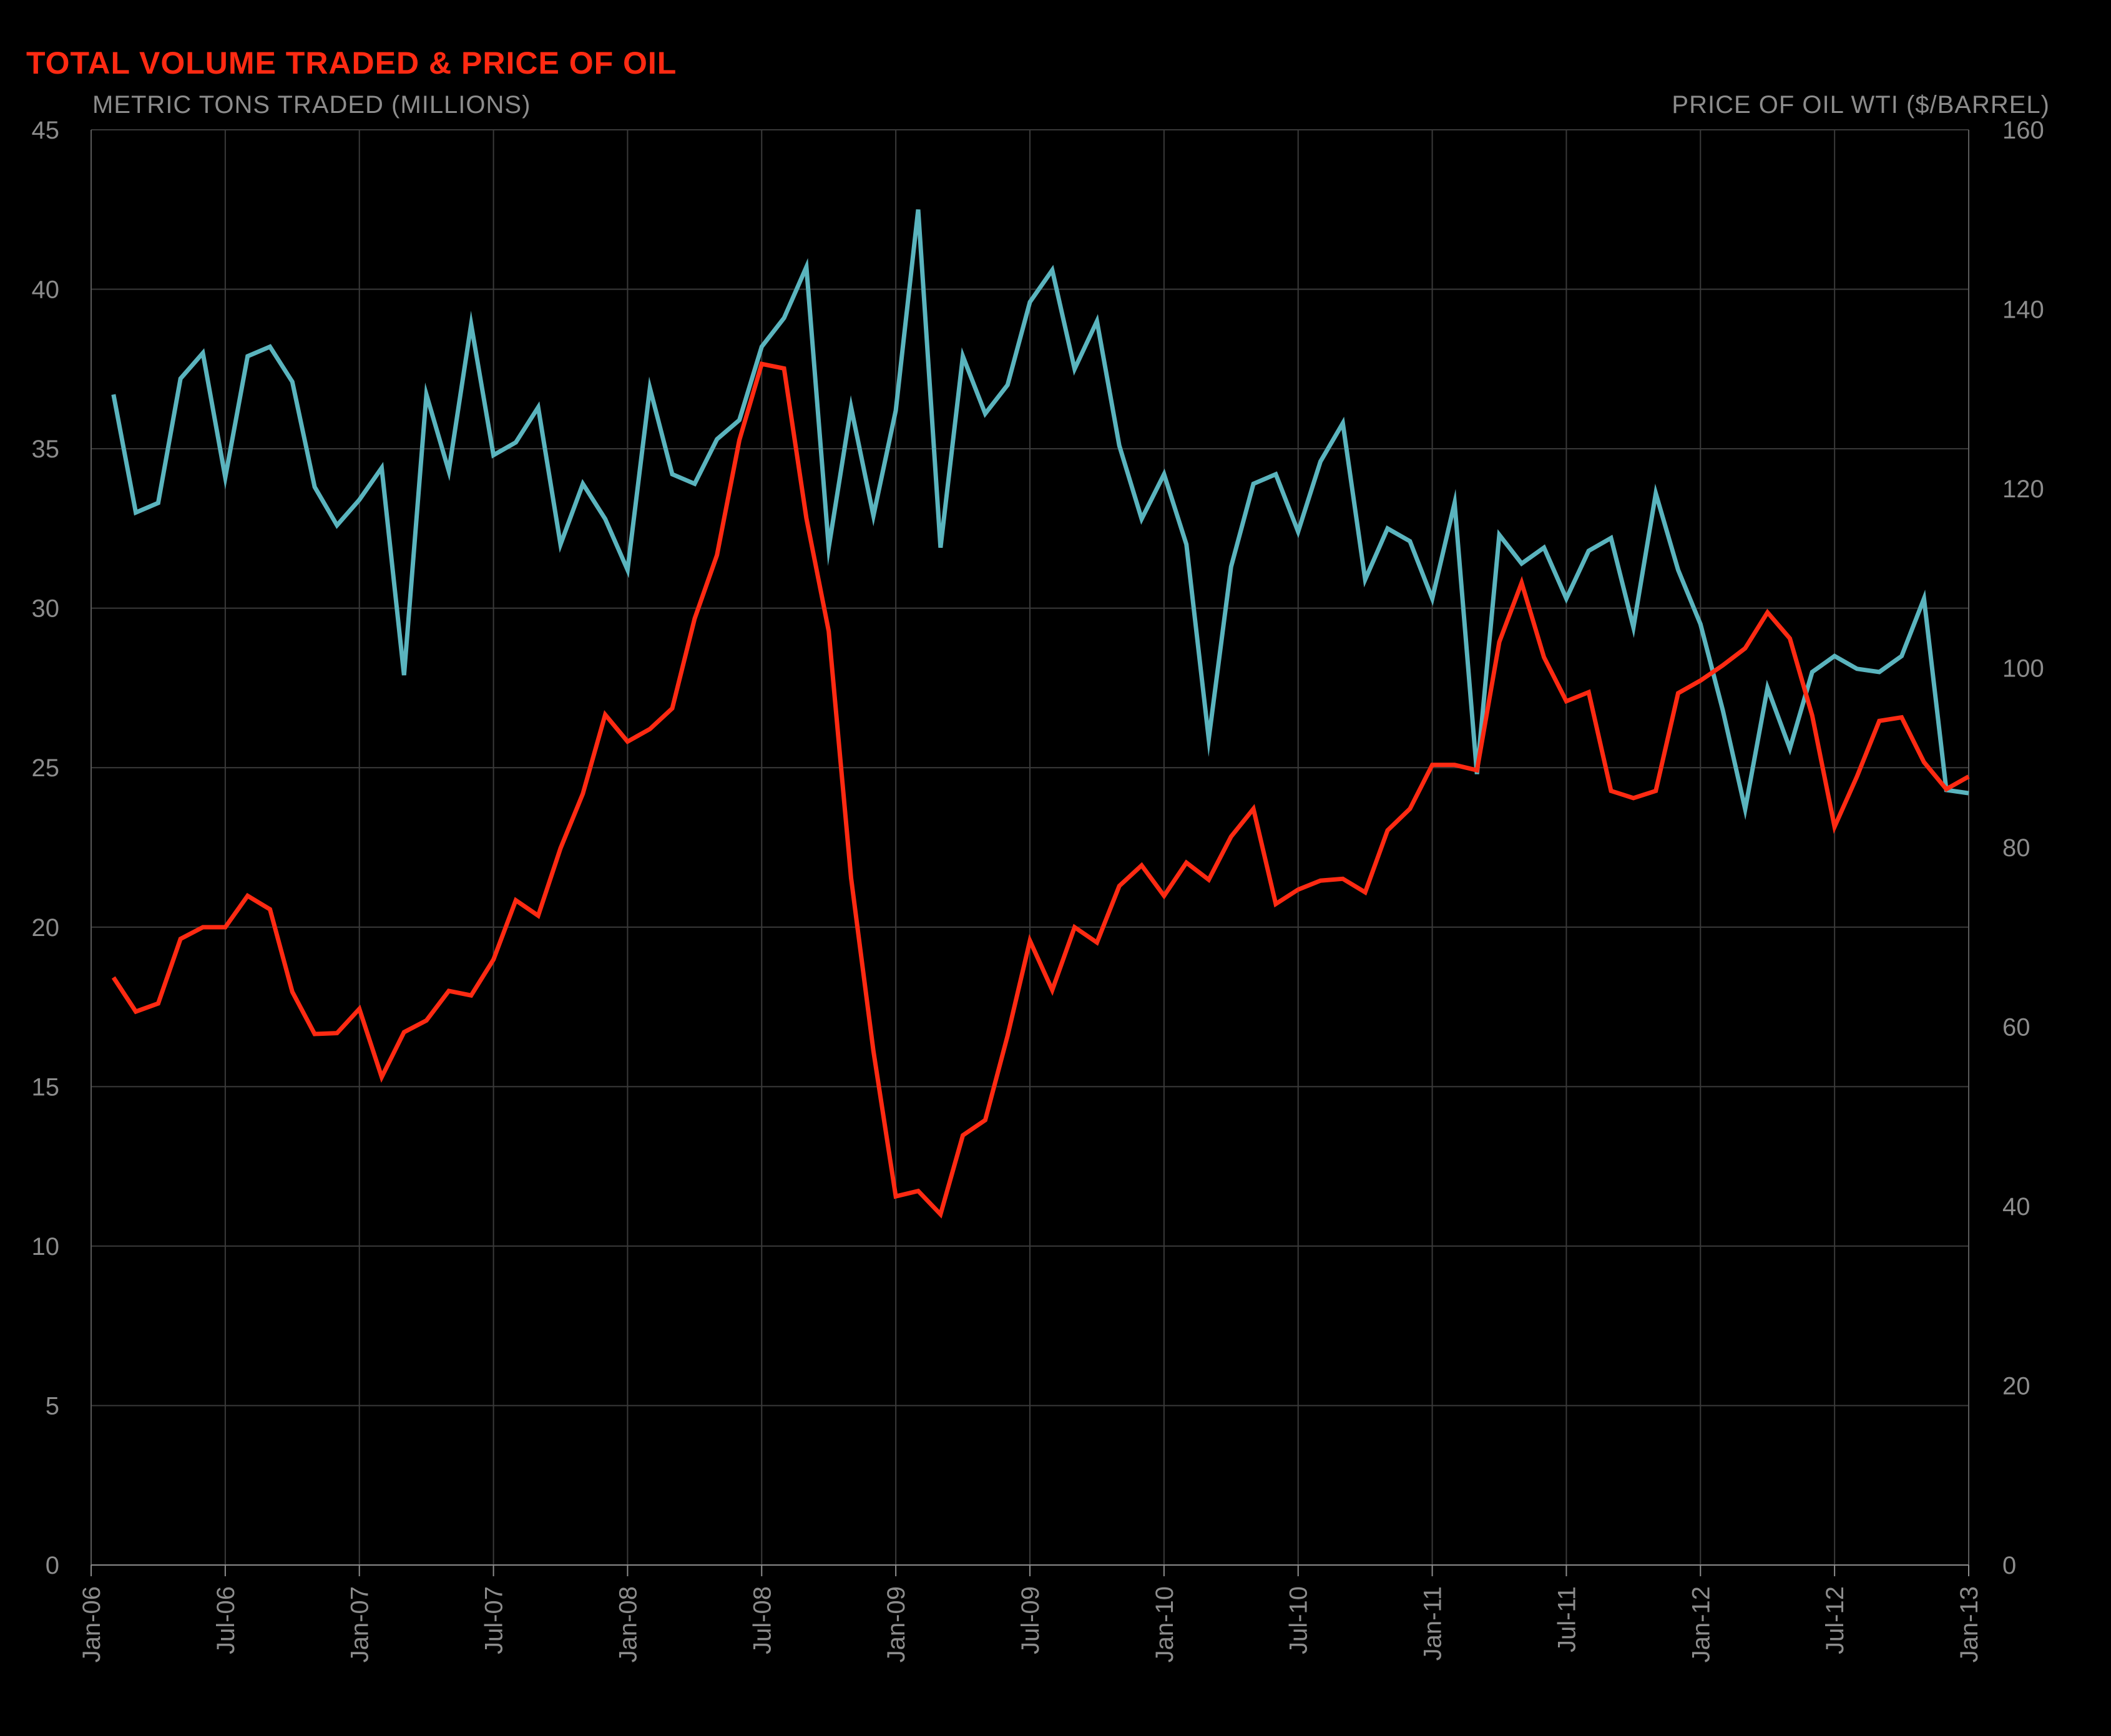  Describe the element at coordinates (2023, 489) in the screenshot. I see `y-tick-right: 120` at that location.